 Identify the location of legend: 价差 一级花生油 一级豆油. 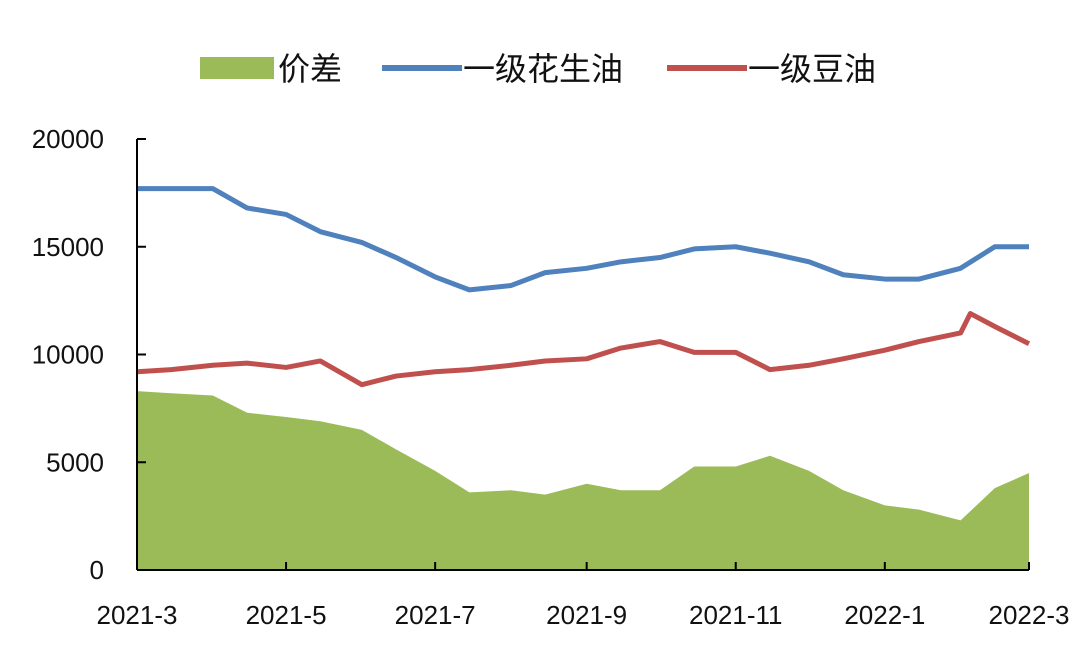
(538, 69).